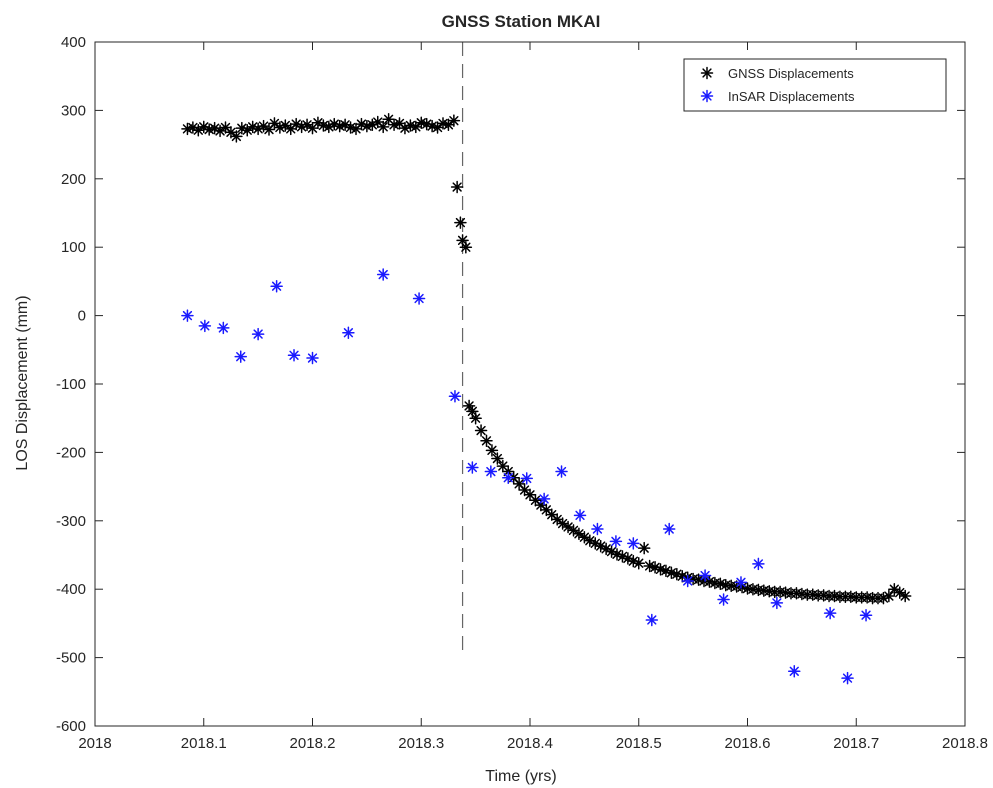  What do you see at coordinates (71, 384) in the screenshot?
I see `y-tick-label: -100` at bounding box center [71, 384].